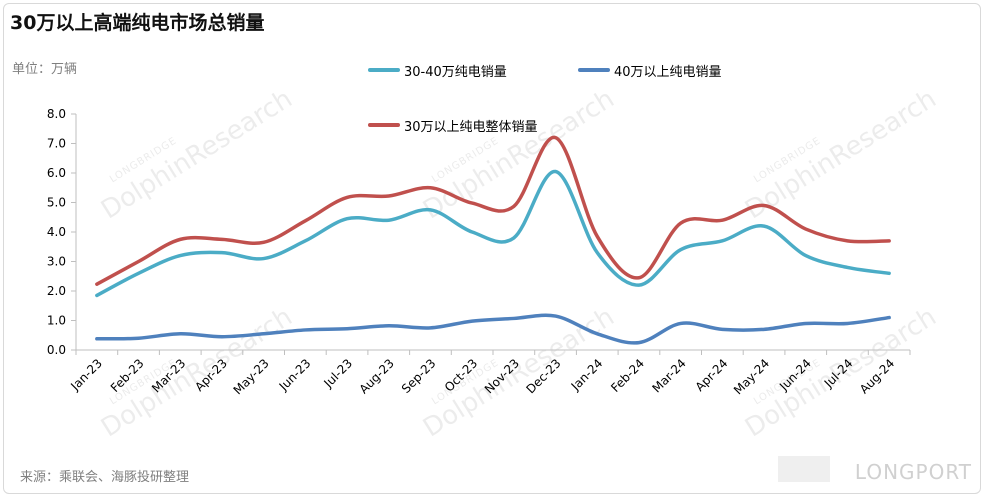 This screenshot has width=986, height=499. Describe the element at coordinates (56, 173) in the screenshot. I see `y-tick-label: 6.0` at that location.